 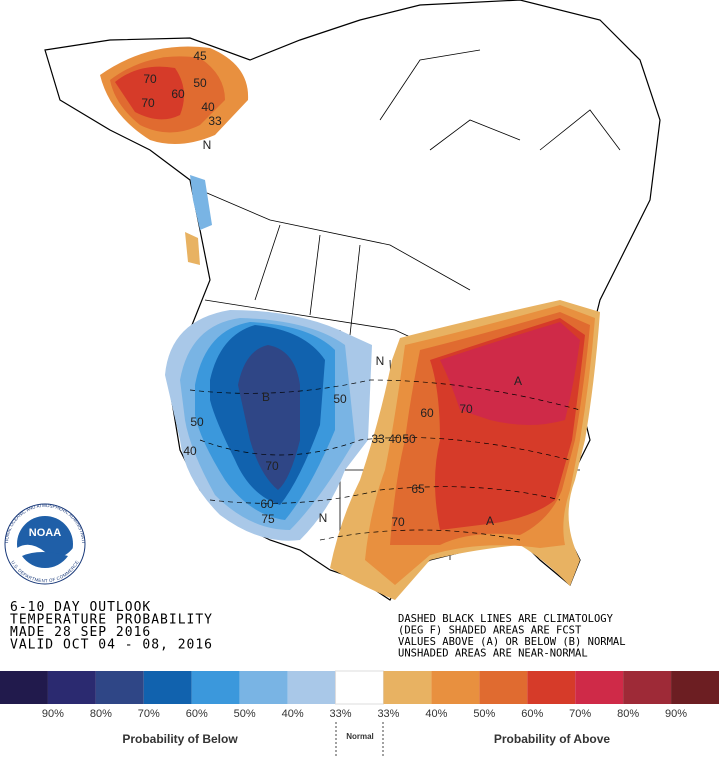 I want to click on climatology, so click(x=385, y=460).